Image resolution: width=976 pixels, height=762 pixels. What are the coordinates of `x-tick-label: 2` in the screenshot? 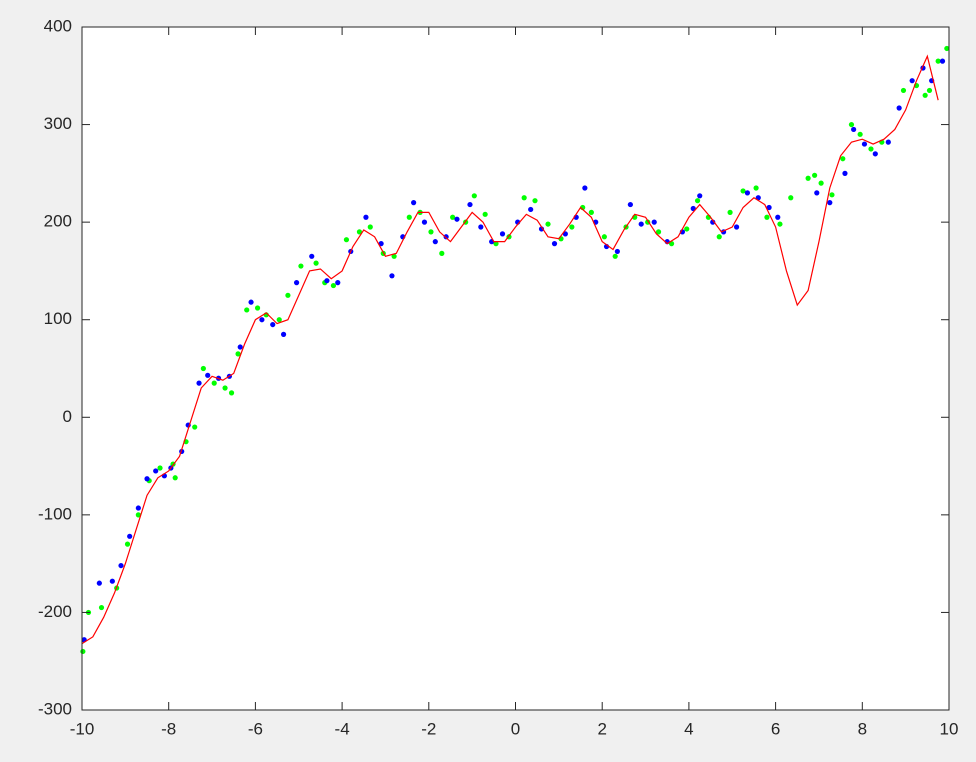 It's located at (601, 728).